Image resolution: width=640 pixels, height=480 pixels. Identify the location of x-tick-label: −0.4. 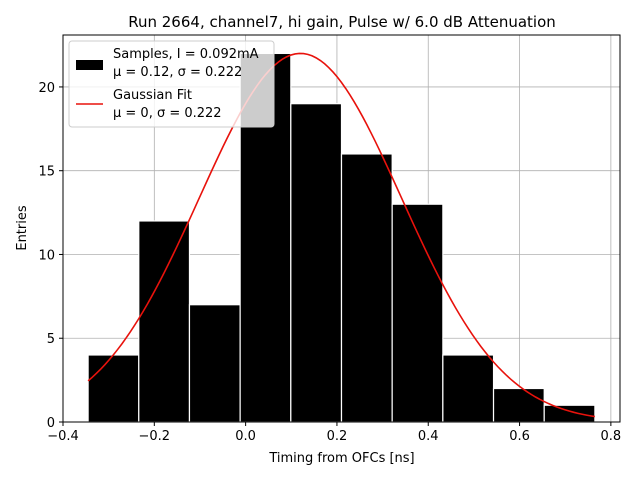
(63, 436).